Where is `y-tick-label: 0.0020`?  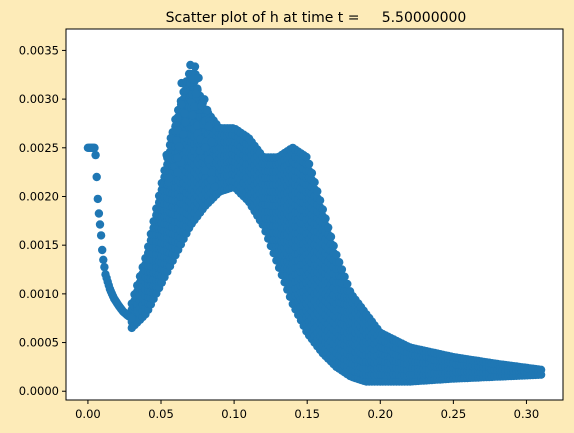
y-tick-label: 0.0020 is located at coordinates (39, 196).